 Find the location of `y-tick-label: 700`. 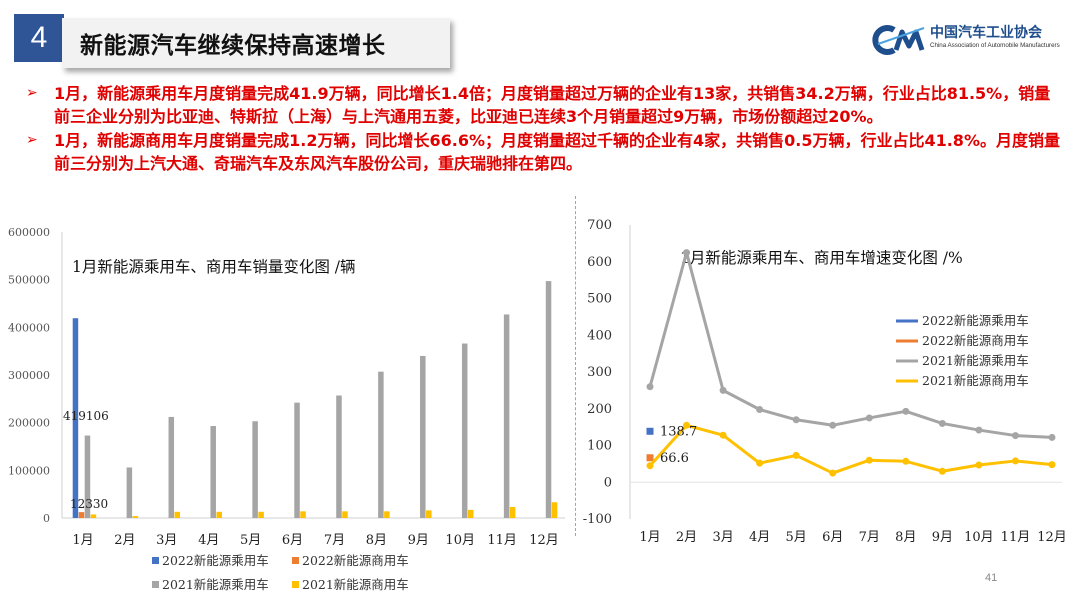

y-tick-label: 700 is located at coordinates (599, 225).